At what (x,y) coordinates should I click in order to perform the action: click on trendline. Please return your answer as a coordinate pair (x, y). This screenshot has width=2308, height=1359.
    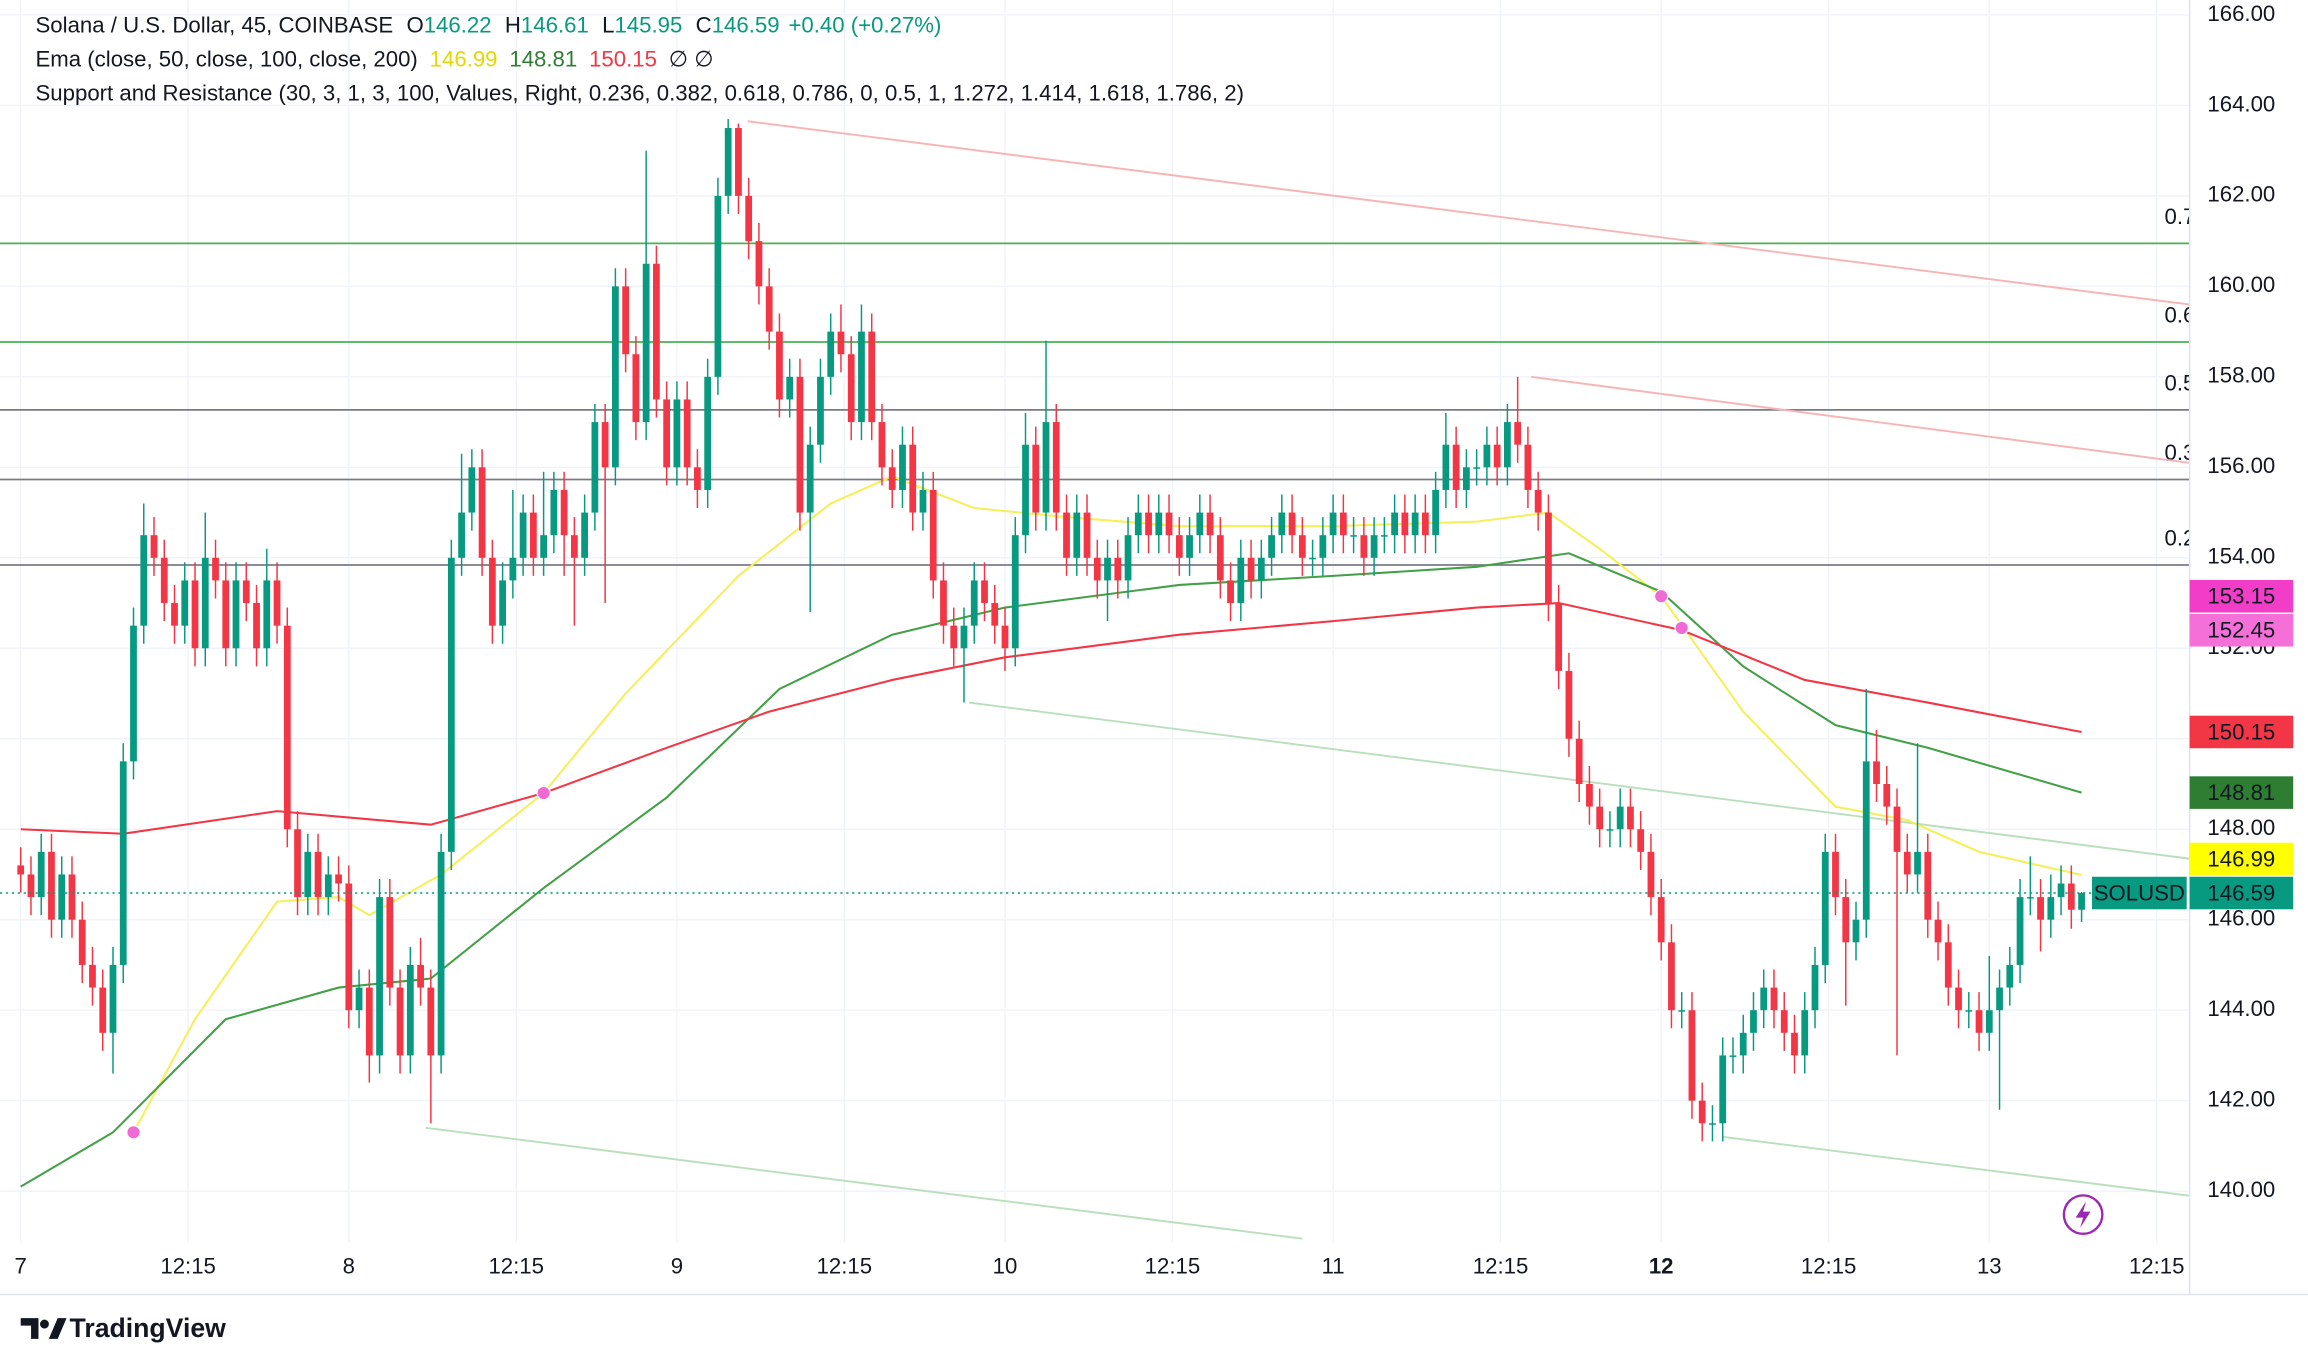
    Looking at the image, I should click on (864, 1183).